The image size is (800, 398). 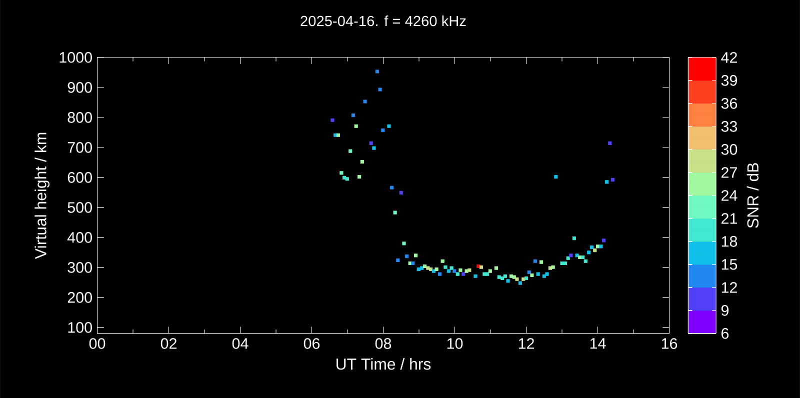 What do you see at coordinates (312, 343) in the screenshot?
I see `x-tick-label: 06` at bounding box center [312, 343].